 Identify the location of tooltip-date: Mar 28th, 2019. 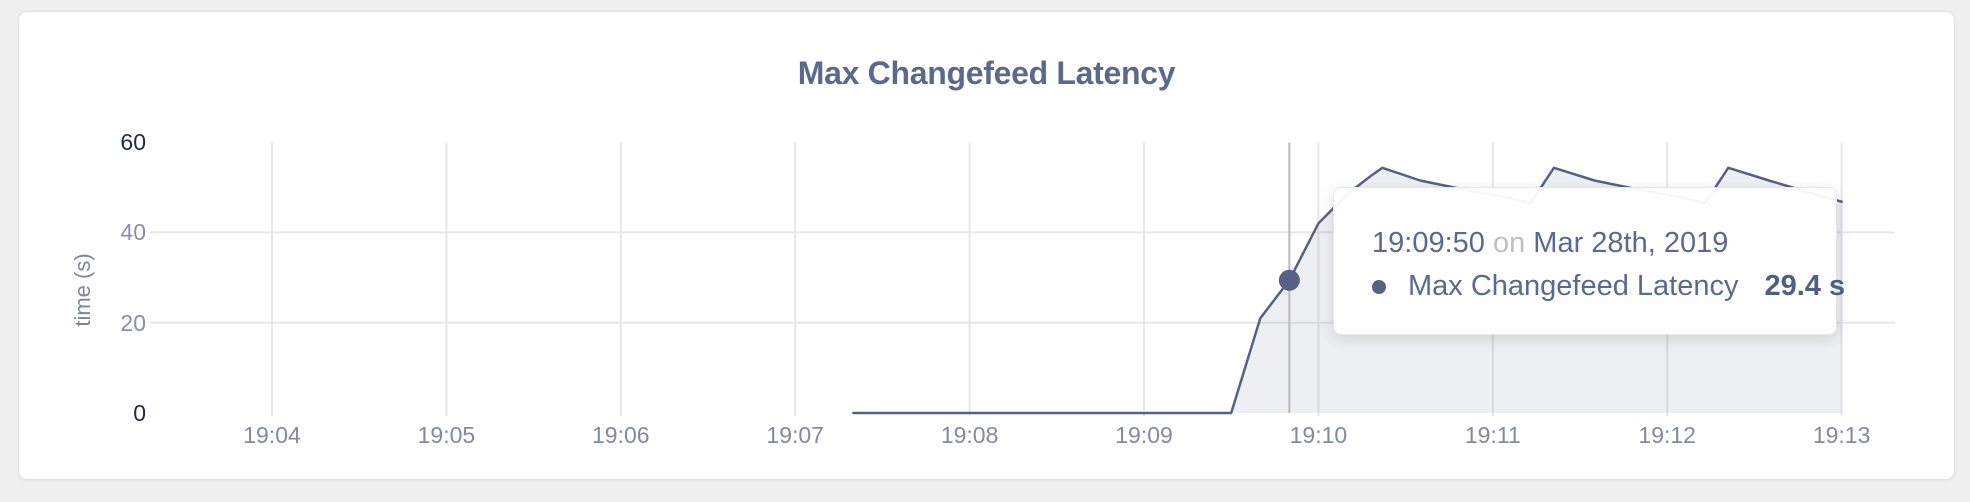
(1631, 243).